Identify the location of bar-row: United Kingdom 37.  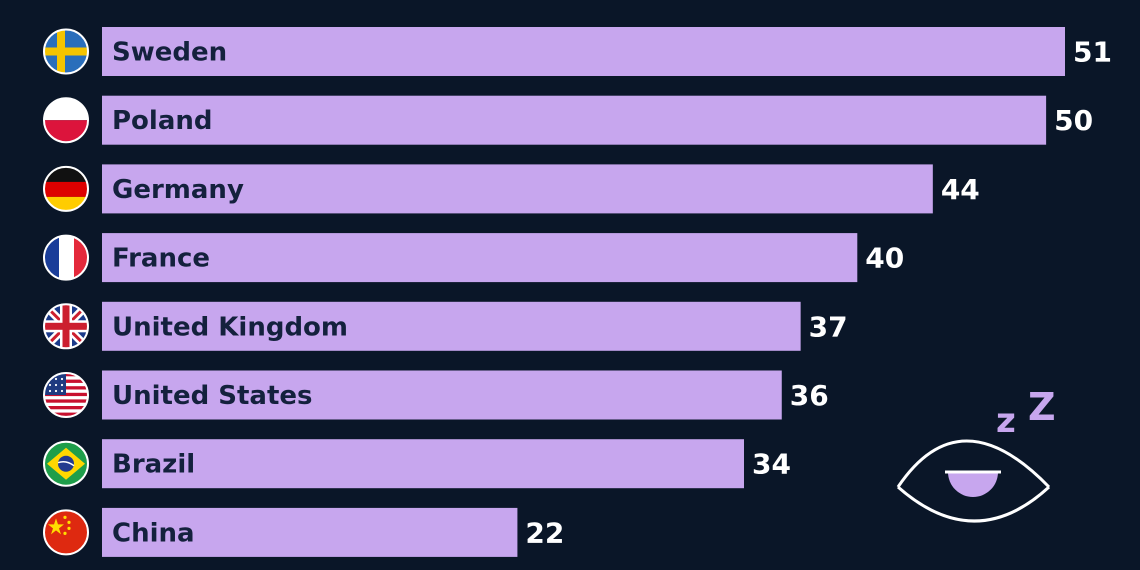
(445, 326).